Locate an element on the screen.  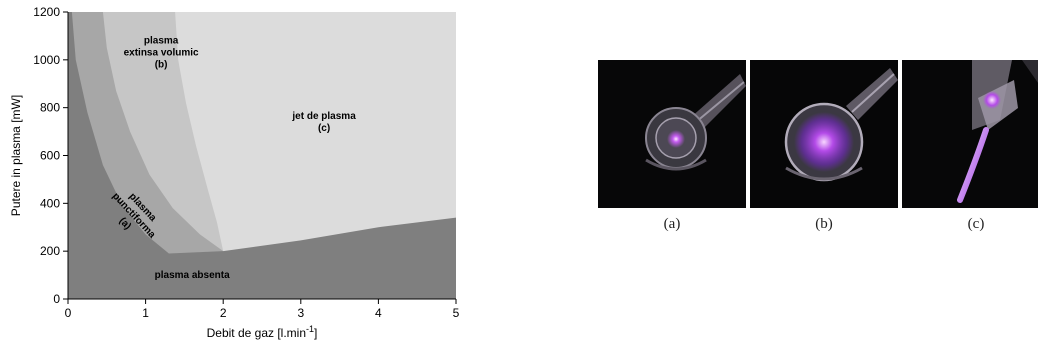
x-axis-label: Debit de gaz [l.min-1] is located at coordinates (262, 332).